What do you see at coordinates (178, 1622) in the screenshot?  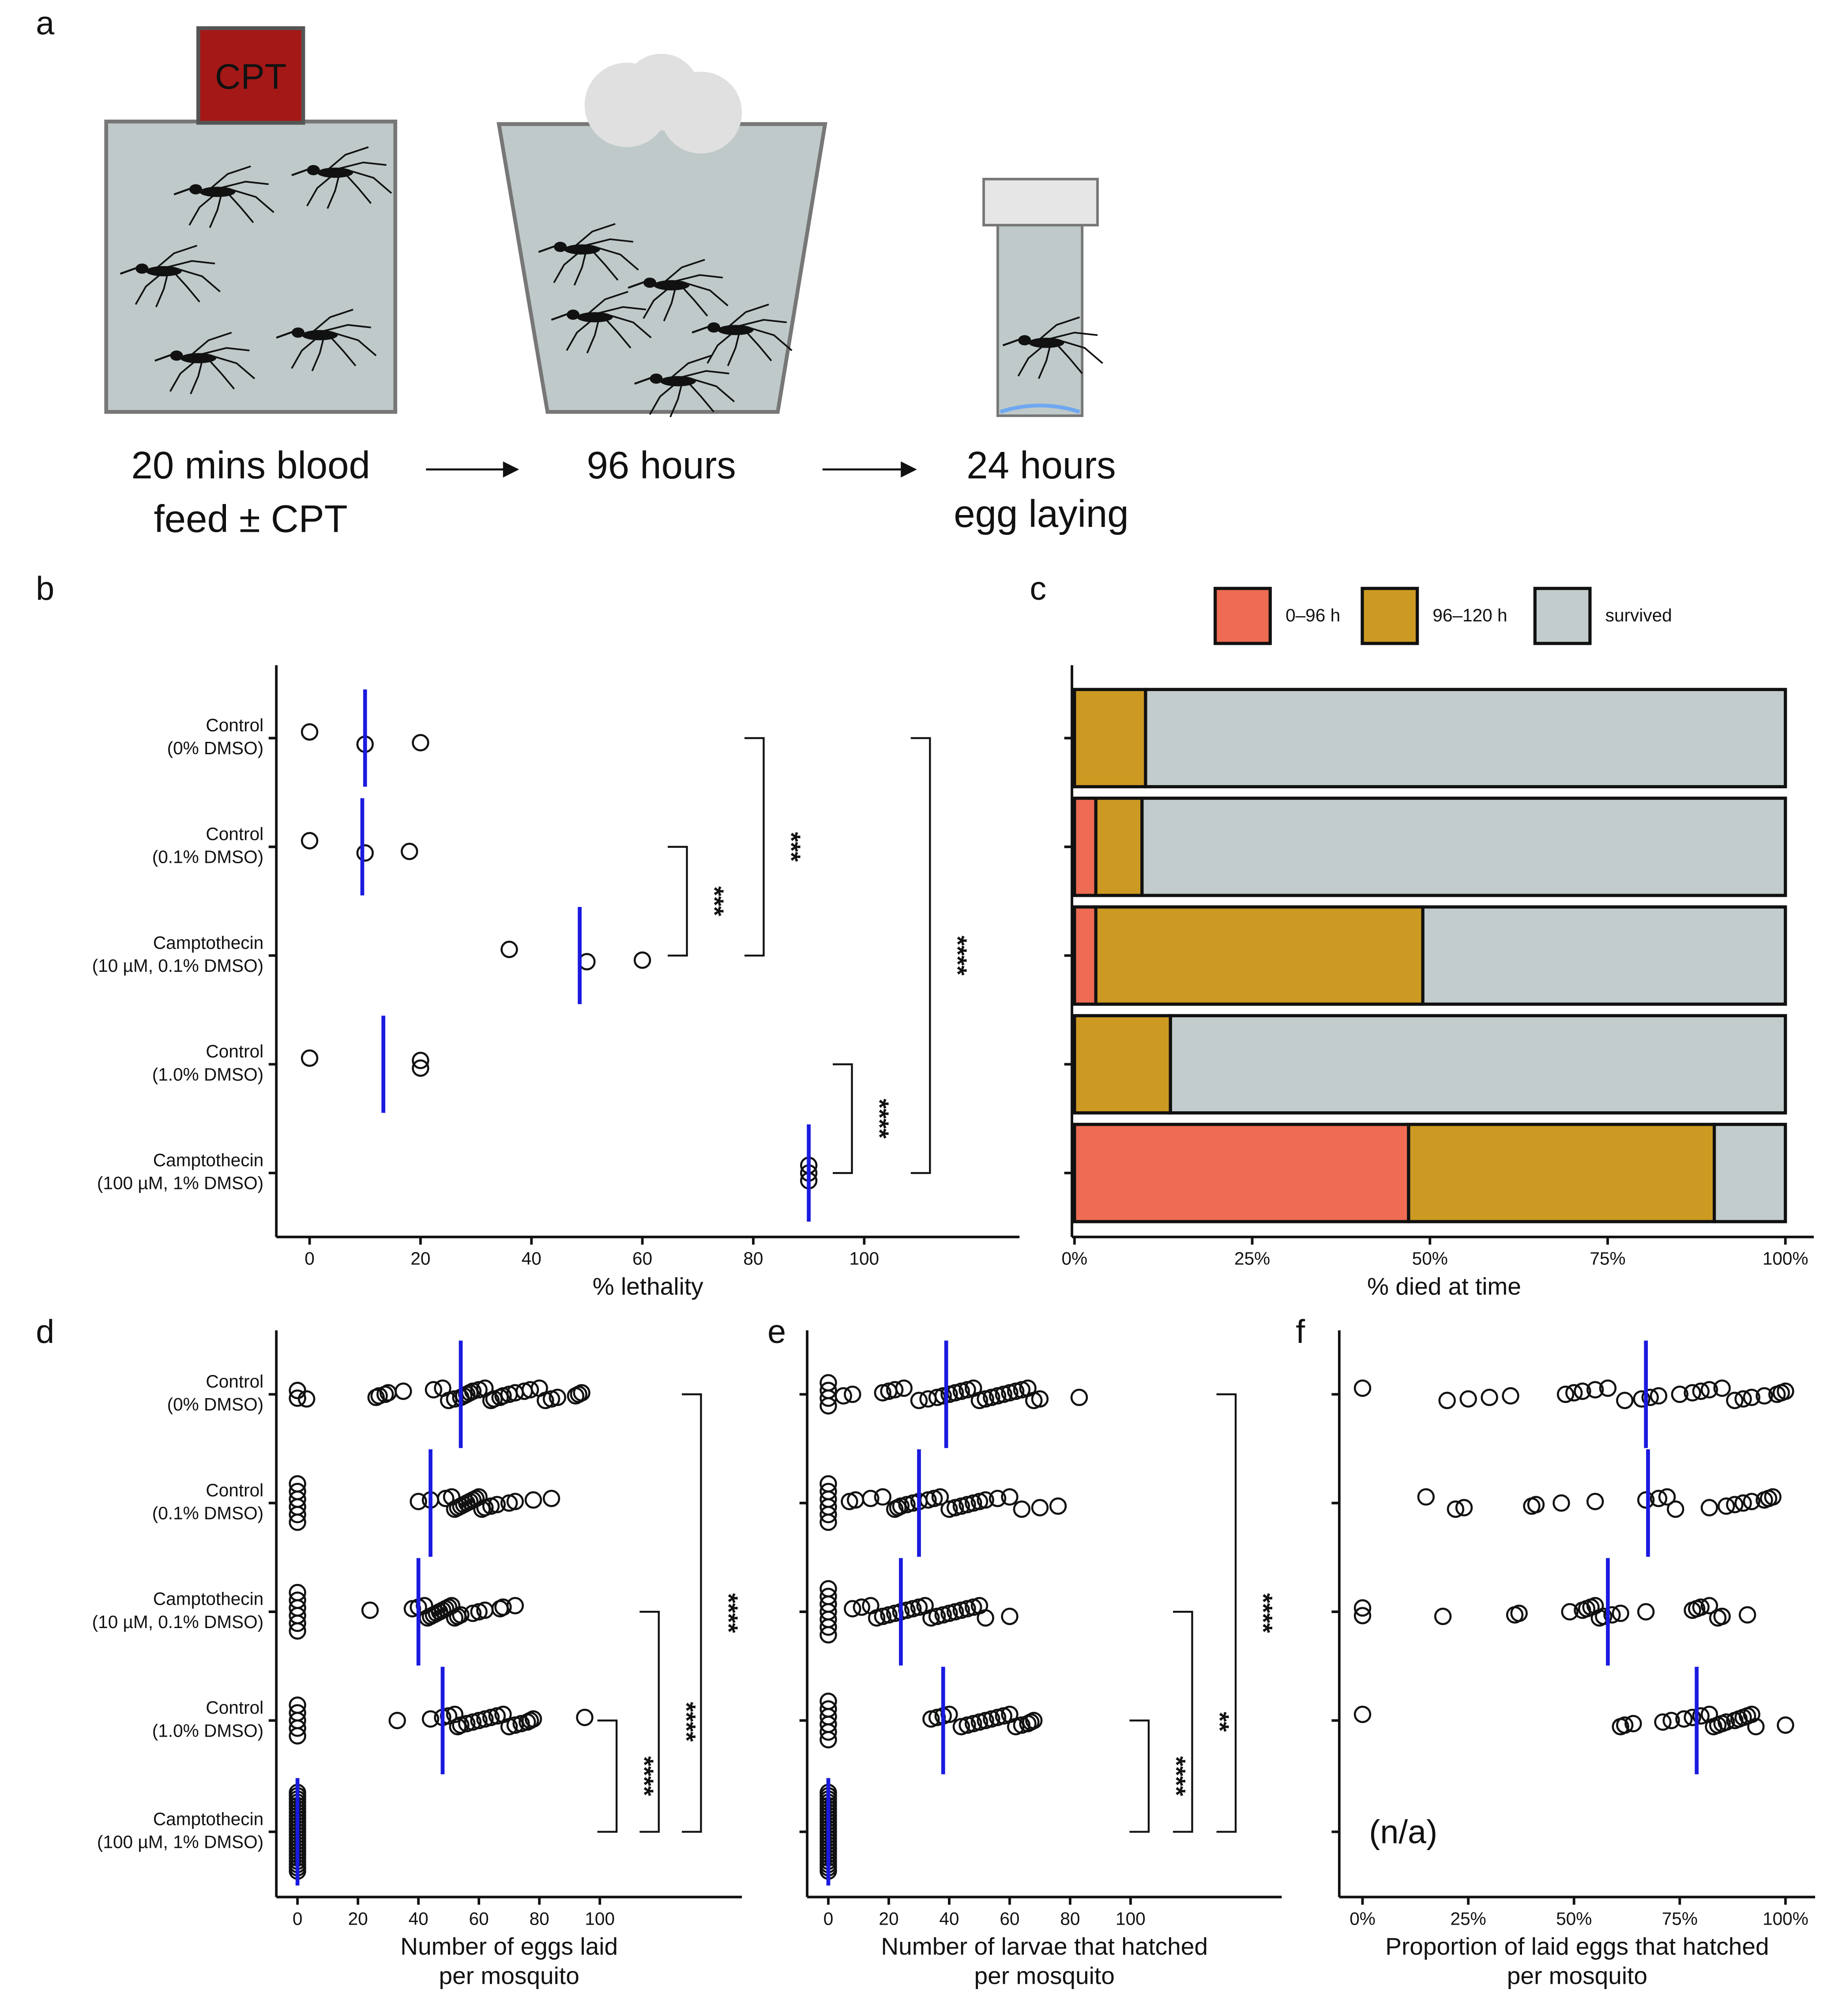 I see `category-label: (10 µM, 0.1% DMSO)` at bounding box center [178, 1622].